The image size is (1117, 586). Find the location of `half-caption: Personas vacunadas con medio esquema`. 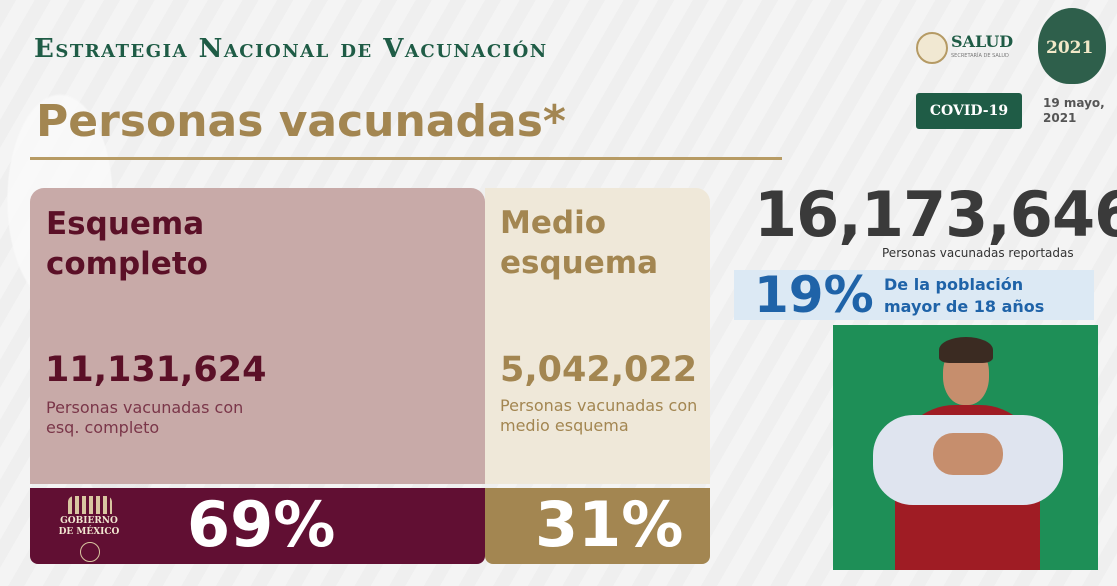

half-caption: Personas vacunadas con medio esquema is located at coordinates (599, 415).